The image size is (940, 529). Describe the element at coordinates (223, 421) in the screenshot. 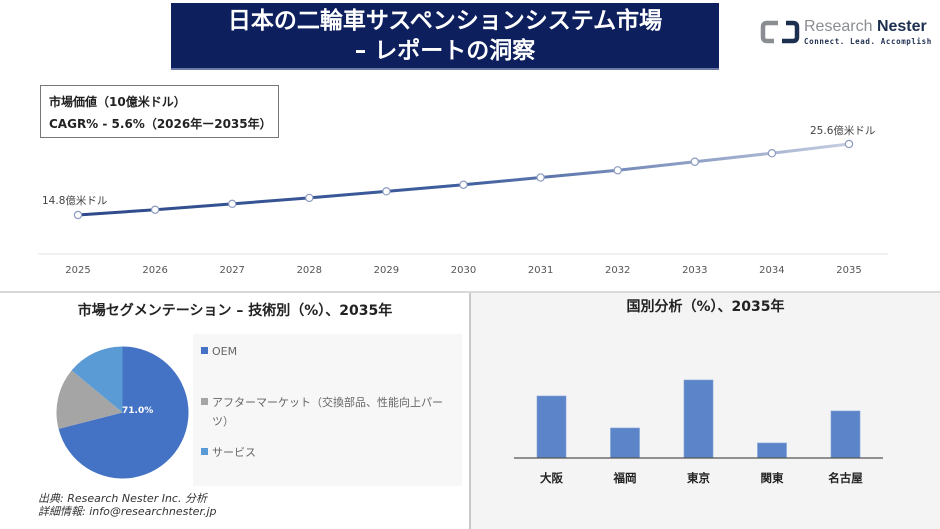

I see `legend-label-continued: ツ）` at that location.